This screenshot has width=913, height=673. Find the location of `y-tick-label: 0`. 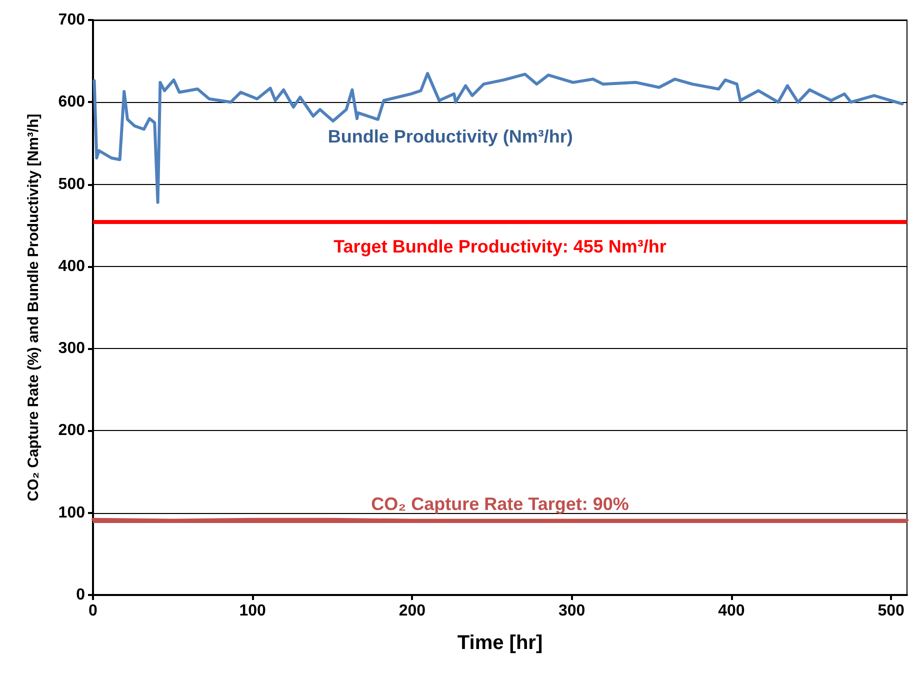

y-tick-label: 0 is located at coordinates (81, 595).